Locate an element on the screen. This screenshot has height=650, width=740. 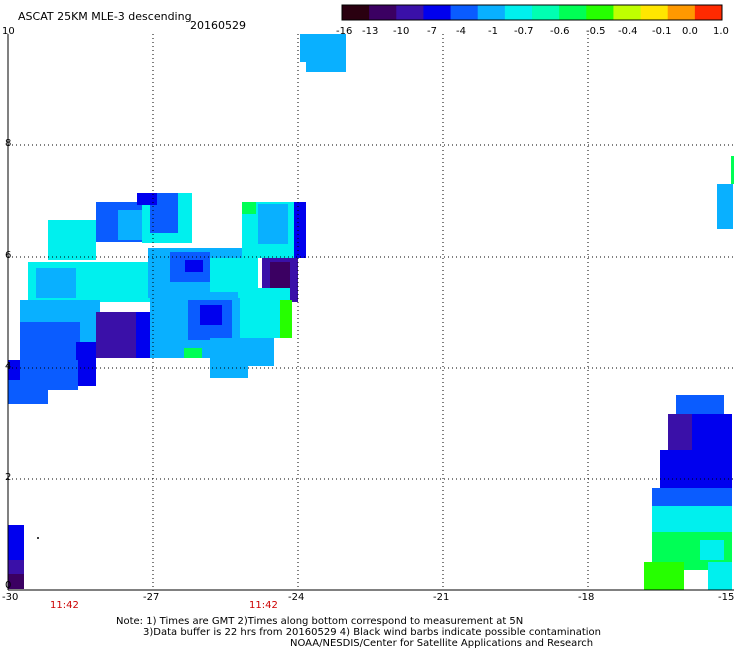
colorbar-label: -4 is located at coordinates (461, 31).